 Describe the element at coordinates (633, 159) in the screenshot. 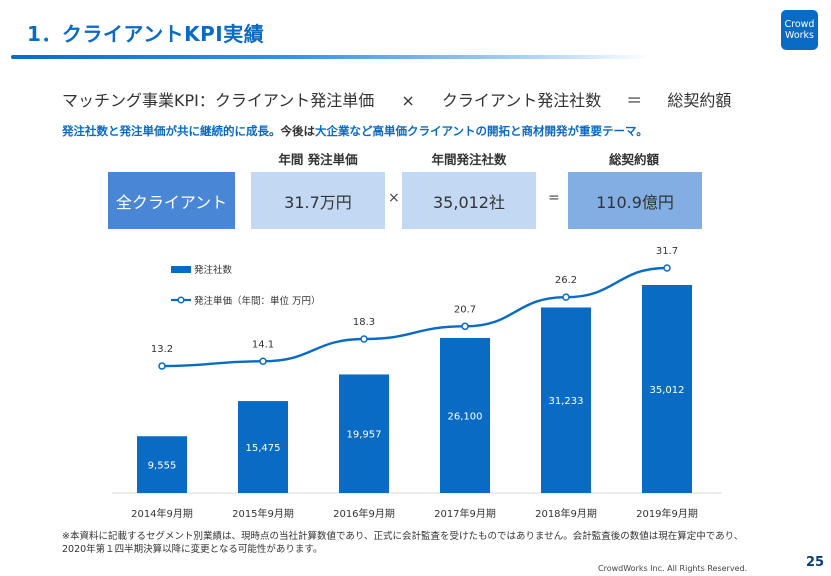

I see `header-total-contract: 総契約額` at that location.